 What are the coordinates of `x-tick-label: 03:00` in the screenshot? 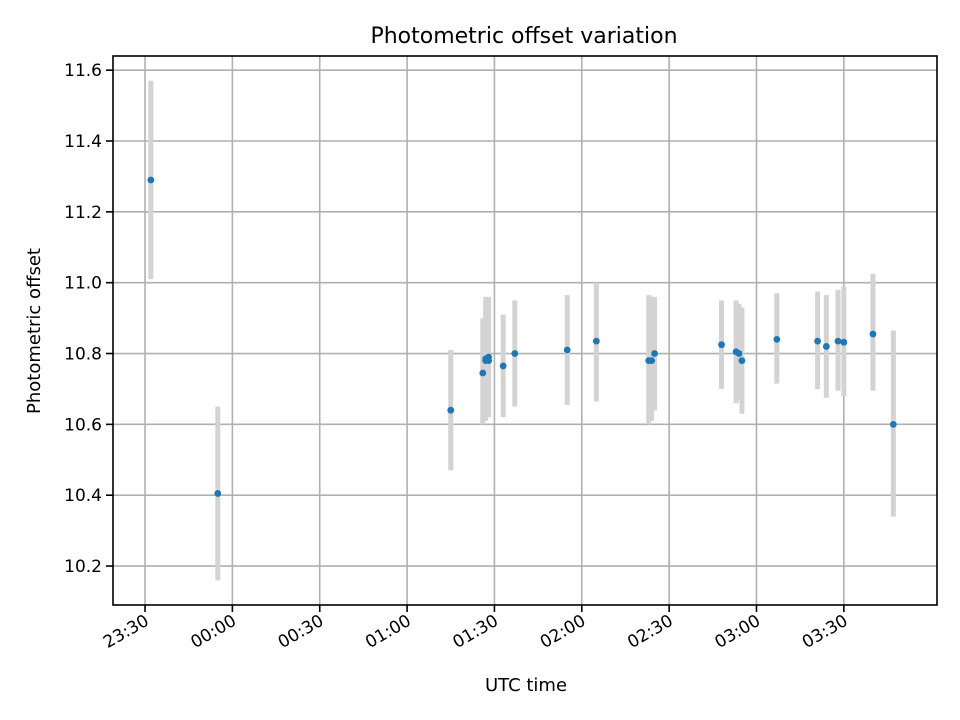 It's located at (738, 632).